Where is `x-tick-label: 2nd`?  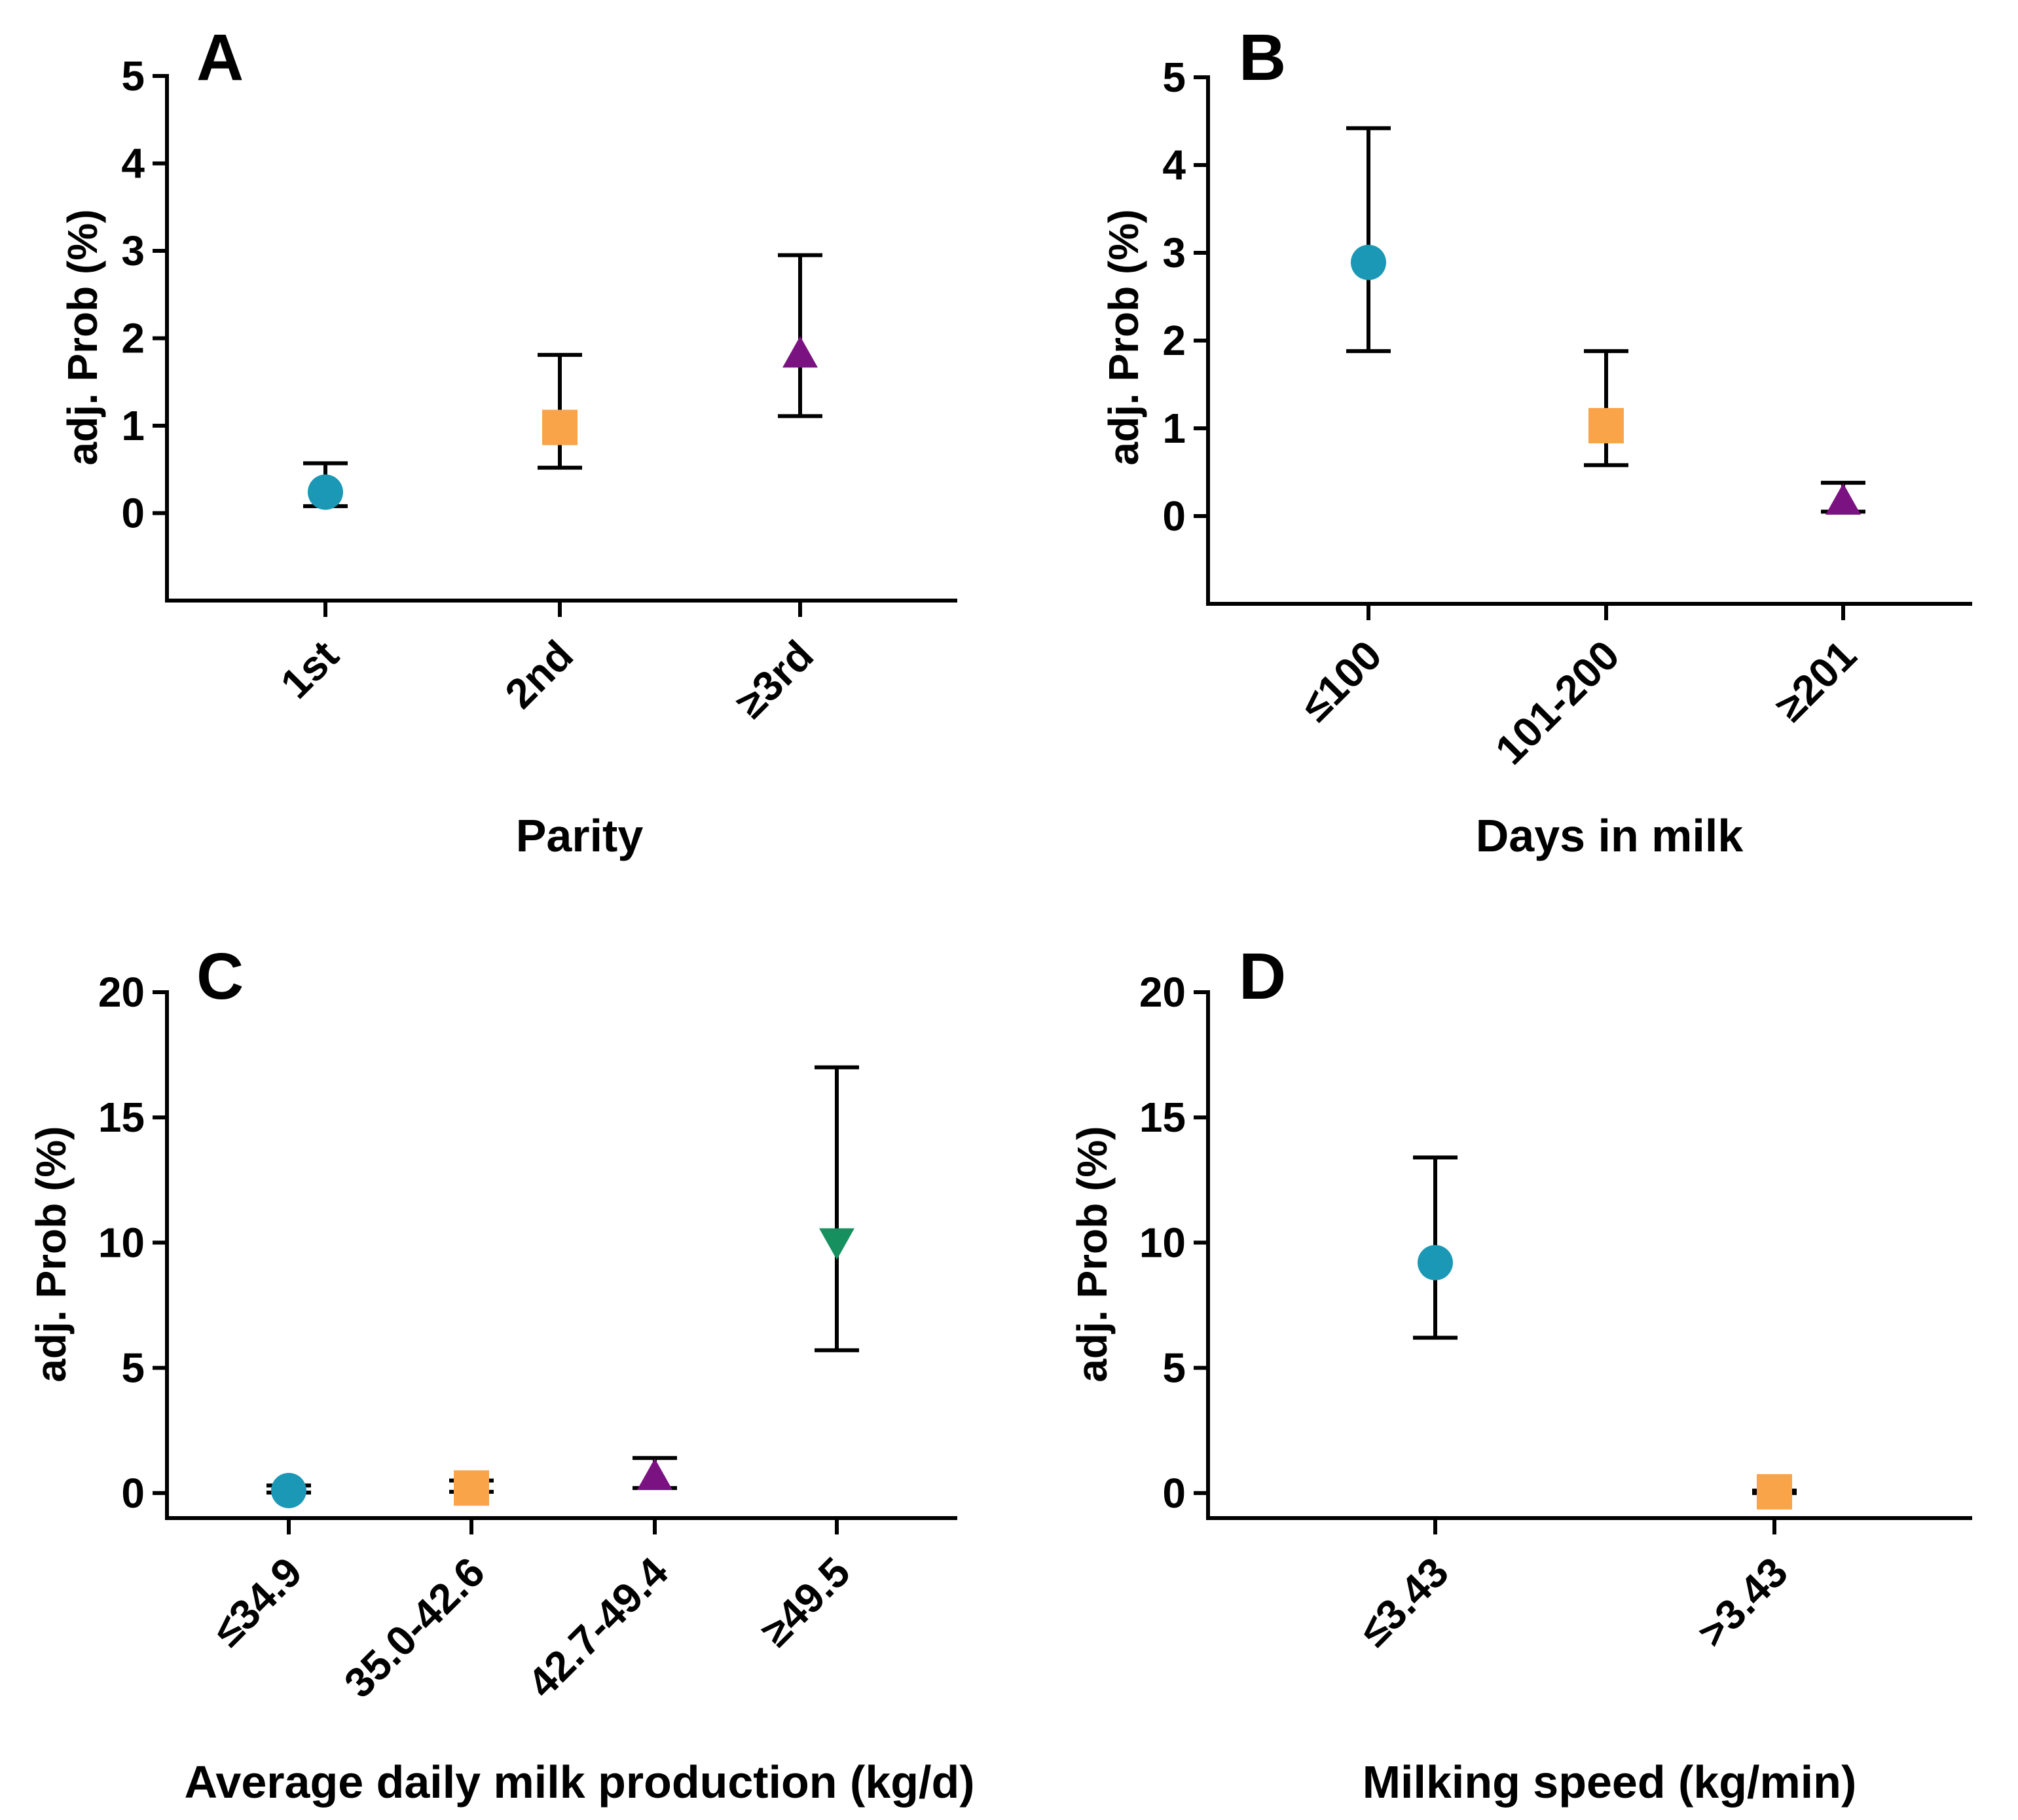
x-tick-label: 2nd is located at coordinates (539, 674).